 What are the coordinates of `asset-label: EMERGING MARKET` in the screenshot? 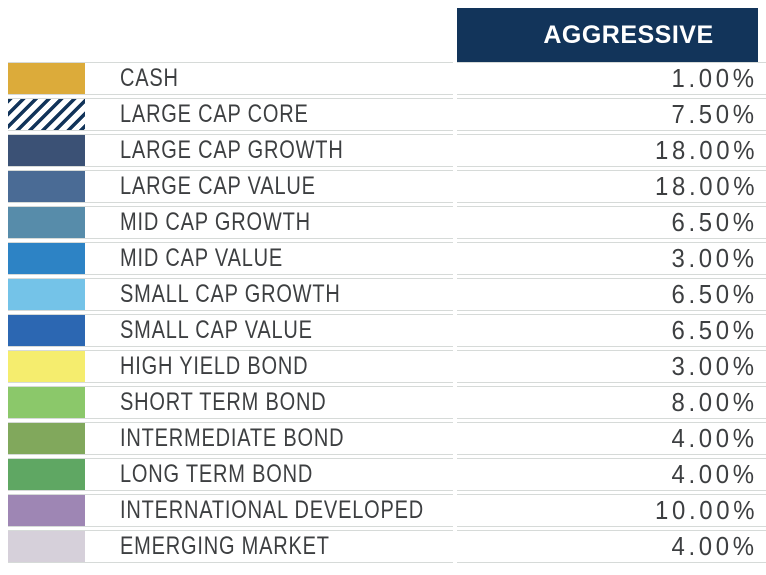 It's located at (225, 546).